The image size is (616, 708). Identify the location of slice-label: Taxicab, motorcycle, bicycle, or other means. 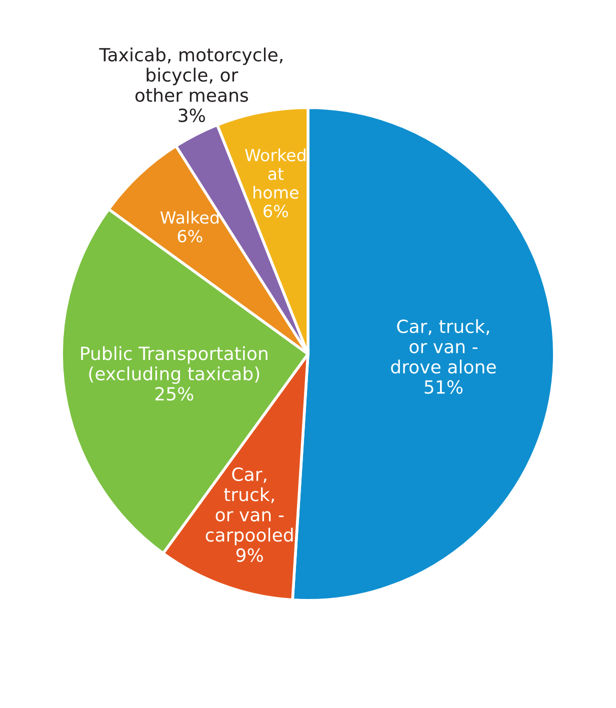
(190, 75).